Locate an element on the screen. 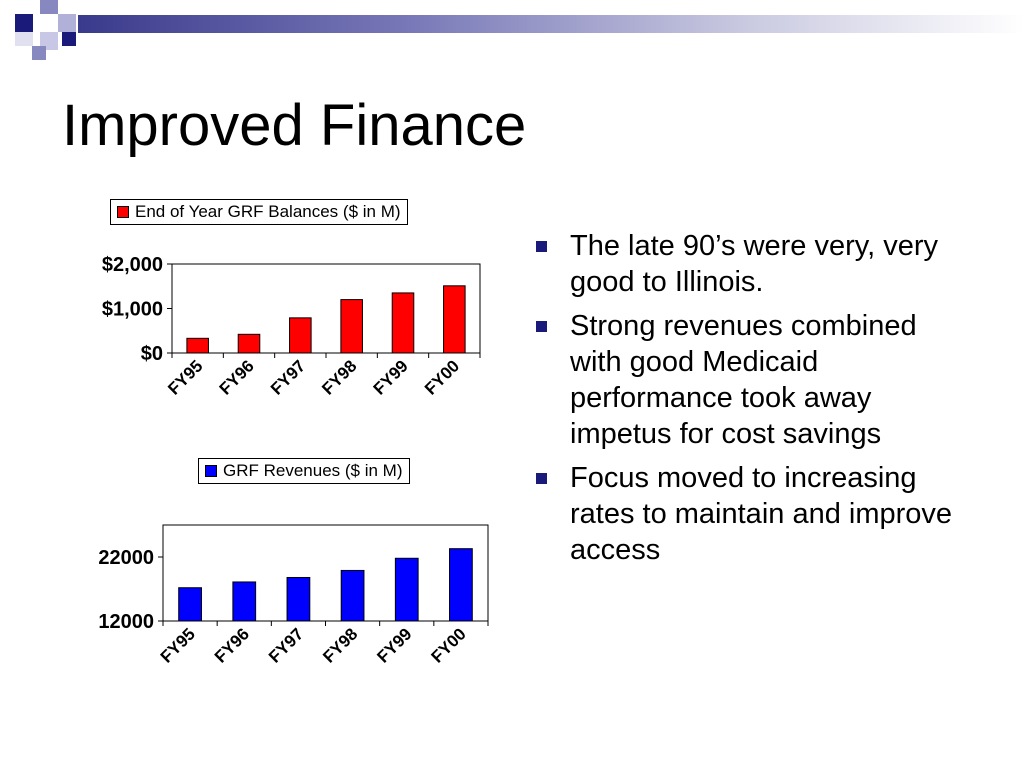  revenues-legend: GRF Revenues ($ in M) is located at coordinates (304, 471).